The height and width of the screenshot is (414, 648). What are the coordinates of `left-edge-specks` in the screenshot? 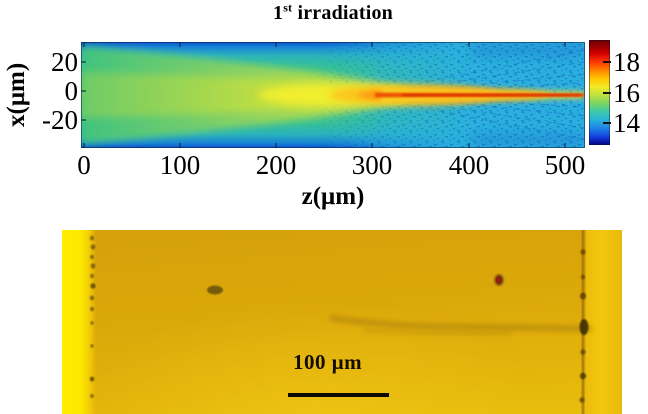 It's located at (92, 316).